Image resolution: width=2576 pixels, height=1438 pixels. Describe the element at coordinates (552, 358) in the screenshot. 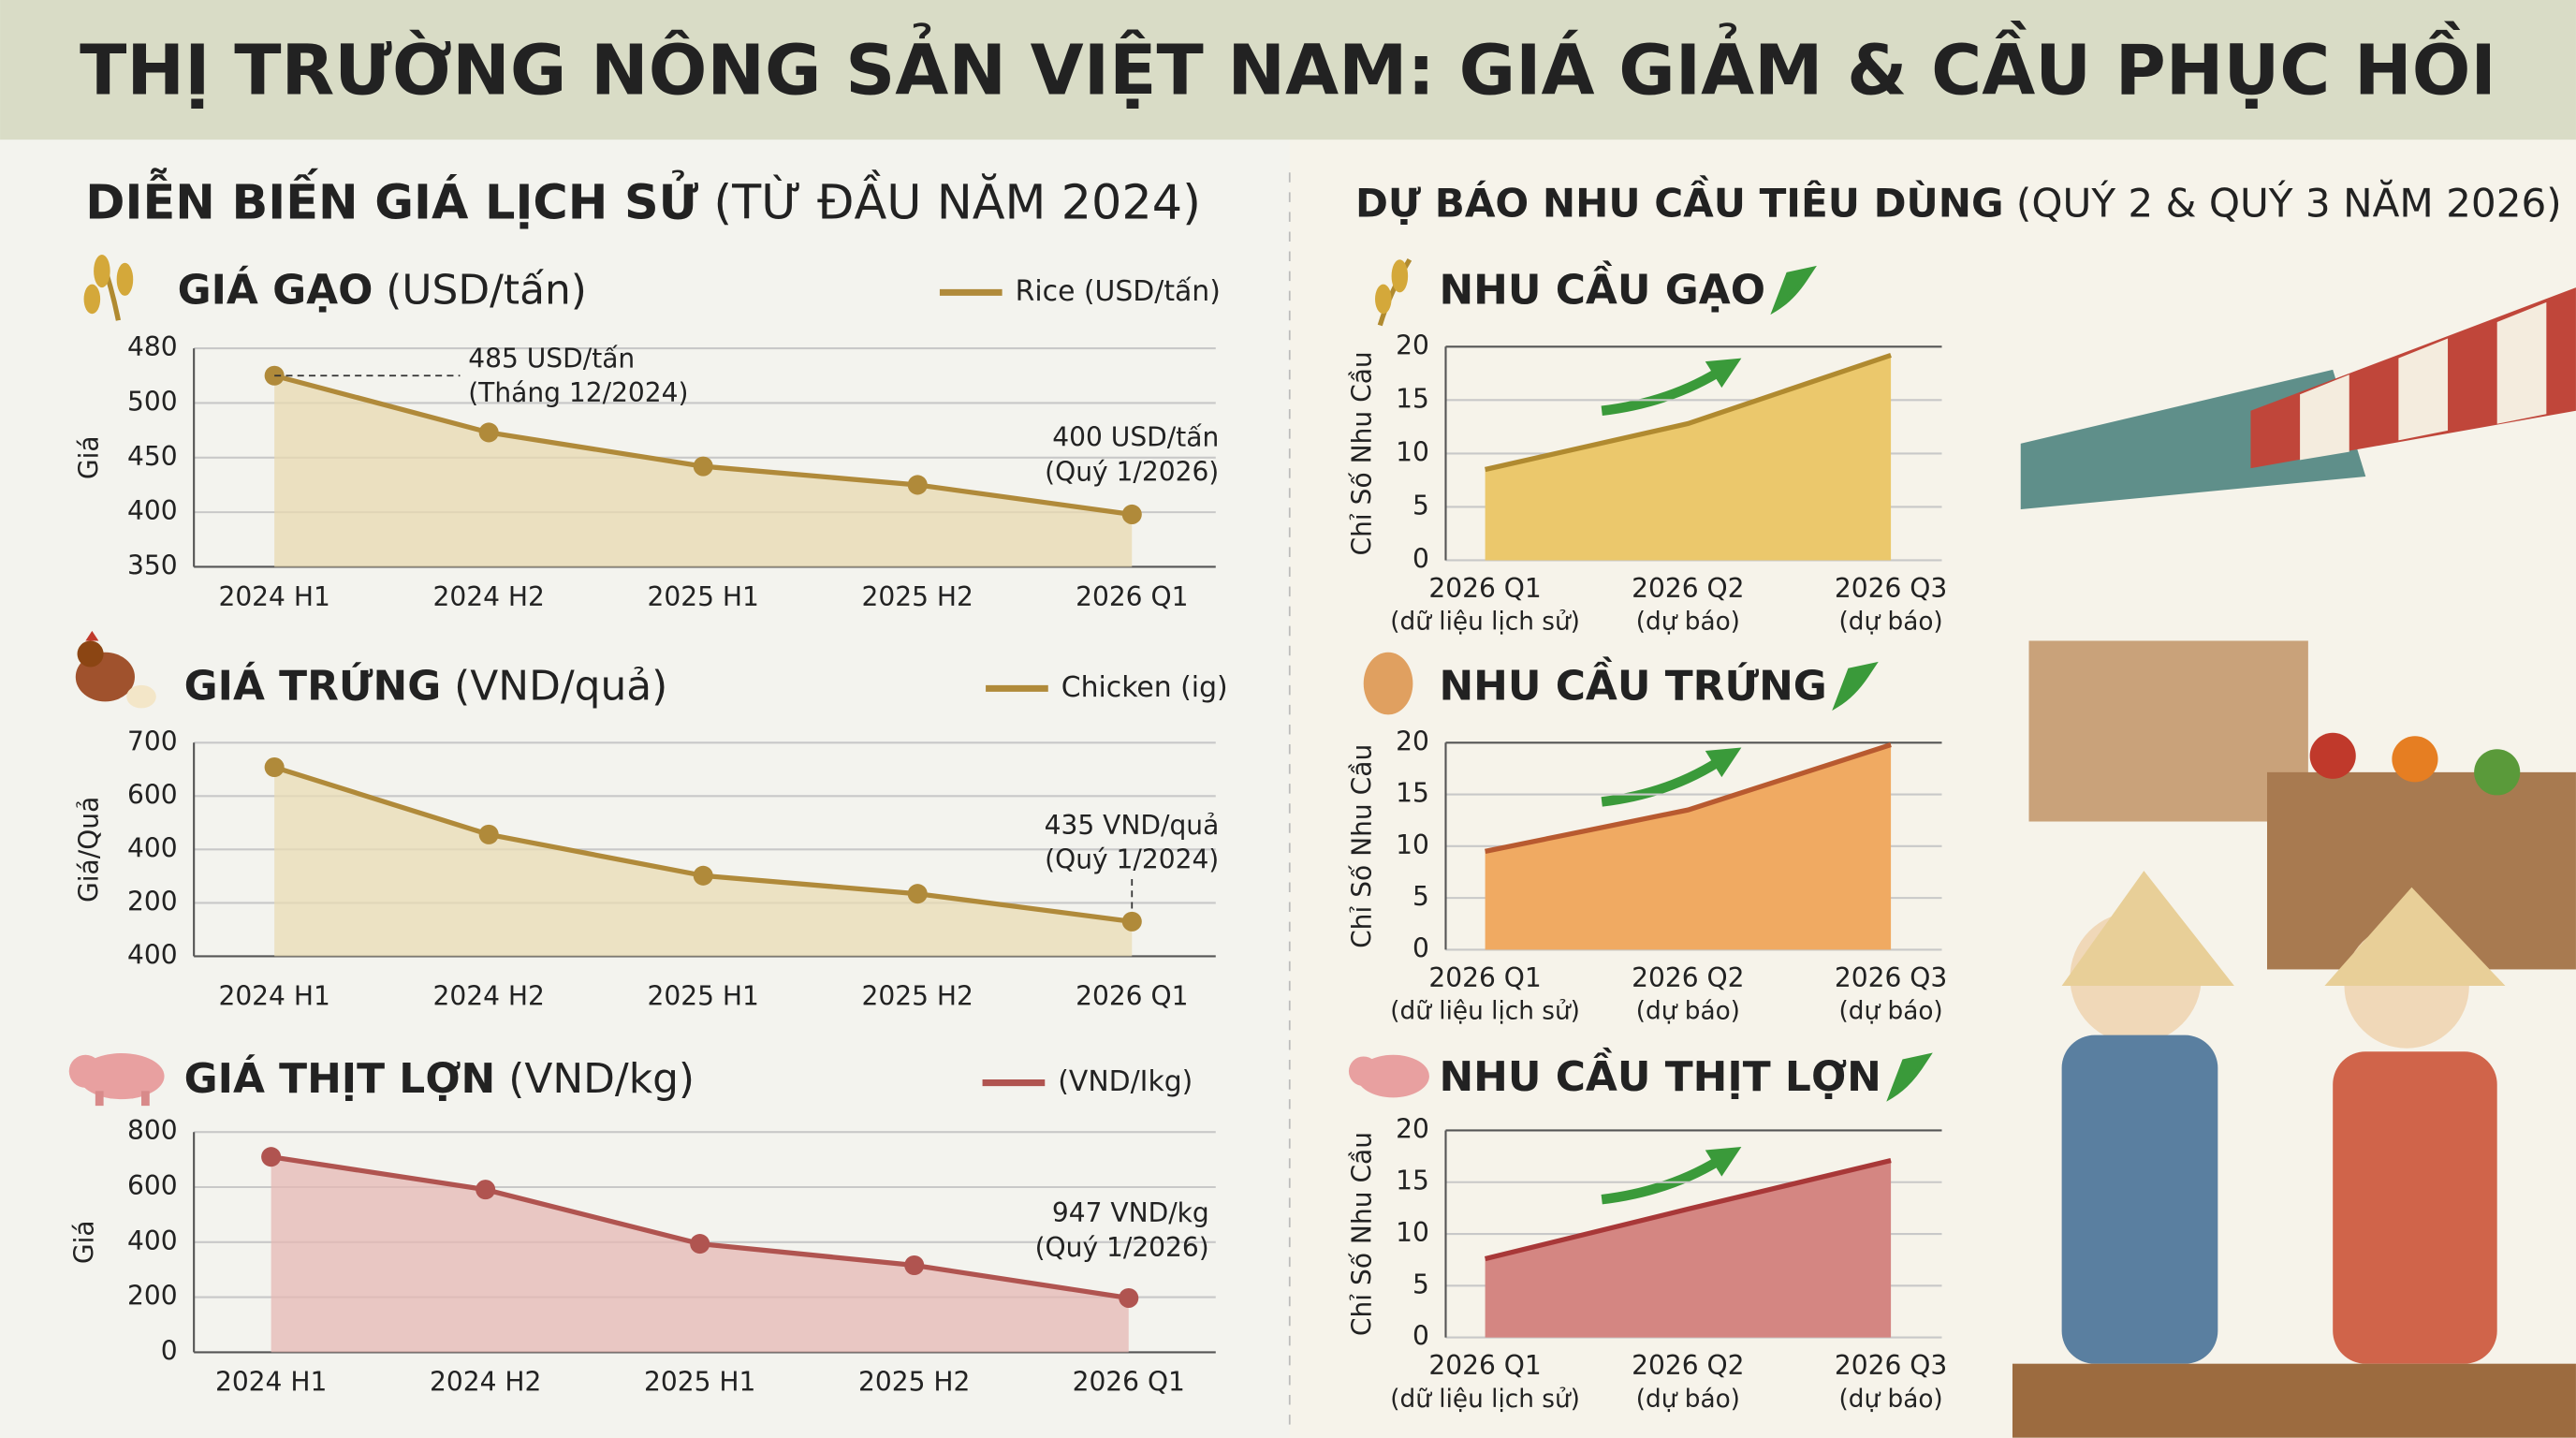

I see `annotation: 485 USD/tấn` at that location.